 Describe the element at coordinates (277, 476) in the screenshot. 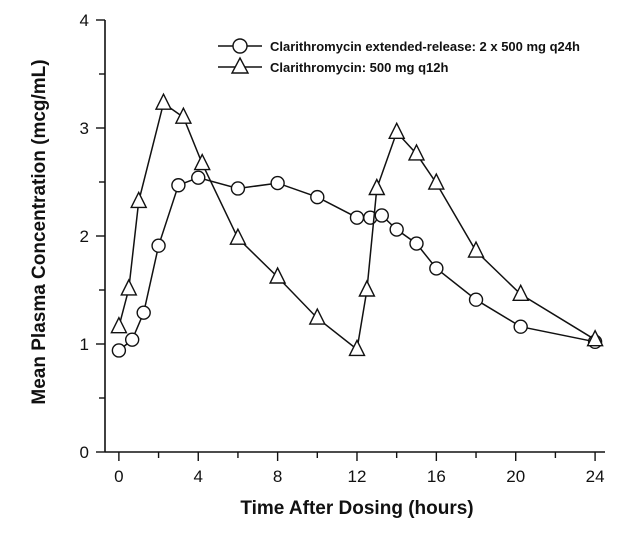

I see `x-tick-label: 8` at that location.